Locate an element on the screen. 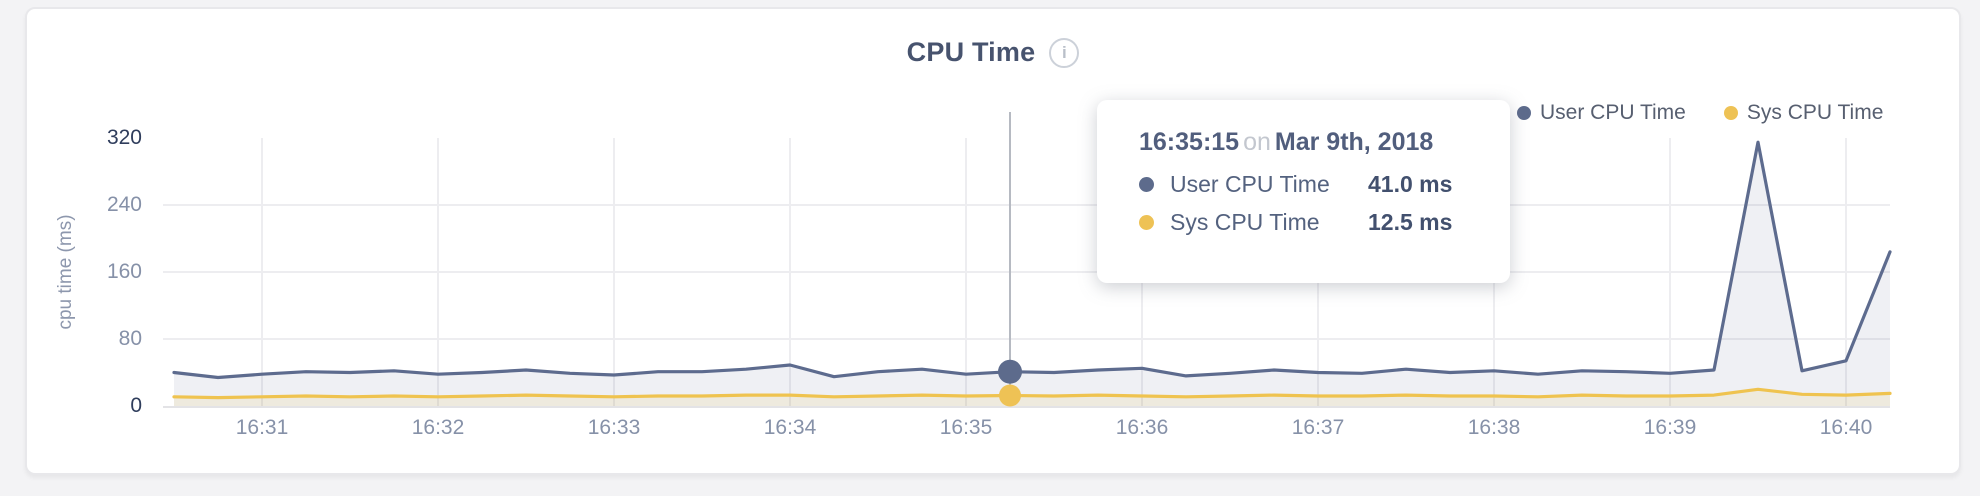 This screenshot has height=496, width=1980. tooltip-series-value: 12.5 ms is located at coordinates (1410, 222).